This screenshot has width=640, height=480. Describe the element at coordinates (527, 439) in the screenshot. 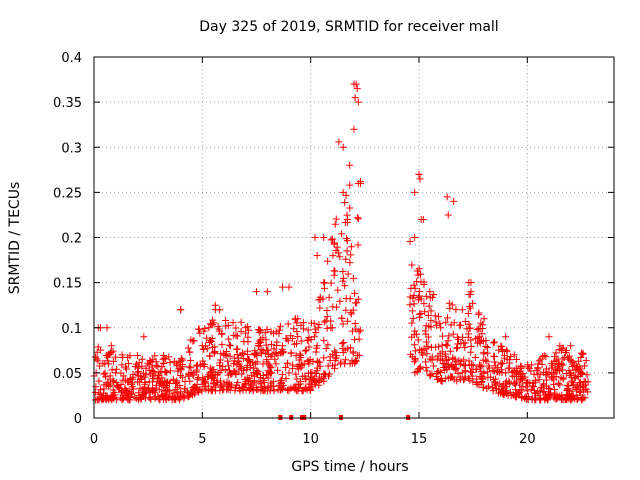

I see `x-tick-label: 20` at that location.